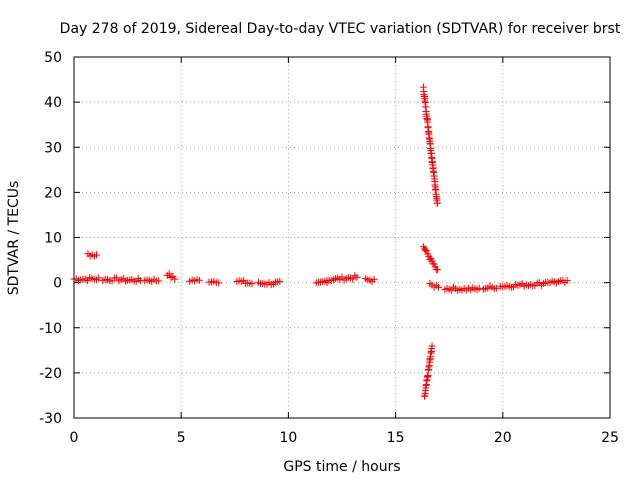  Describe the element at coordinates (53, 193) in the screenshot. I see `y-tick-label: 20` at that location.